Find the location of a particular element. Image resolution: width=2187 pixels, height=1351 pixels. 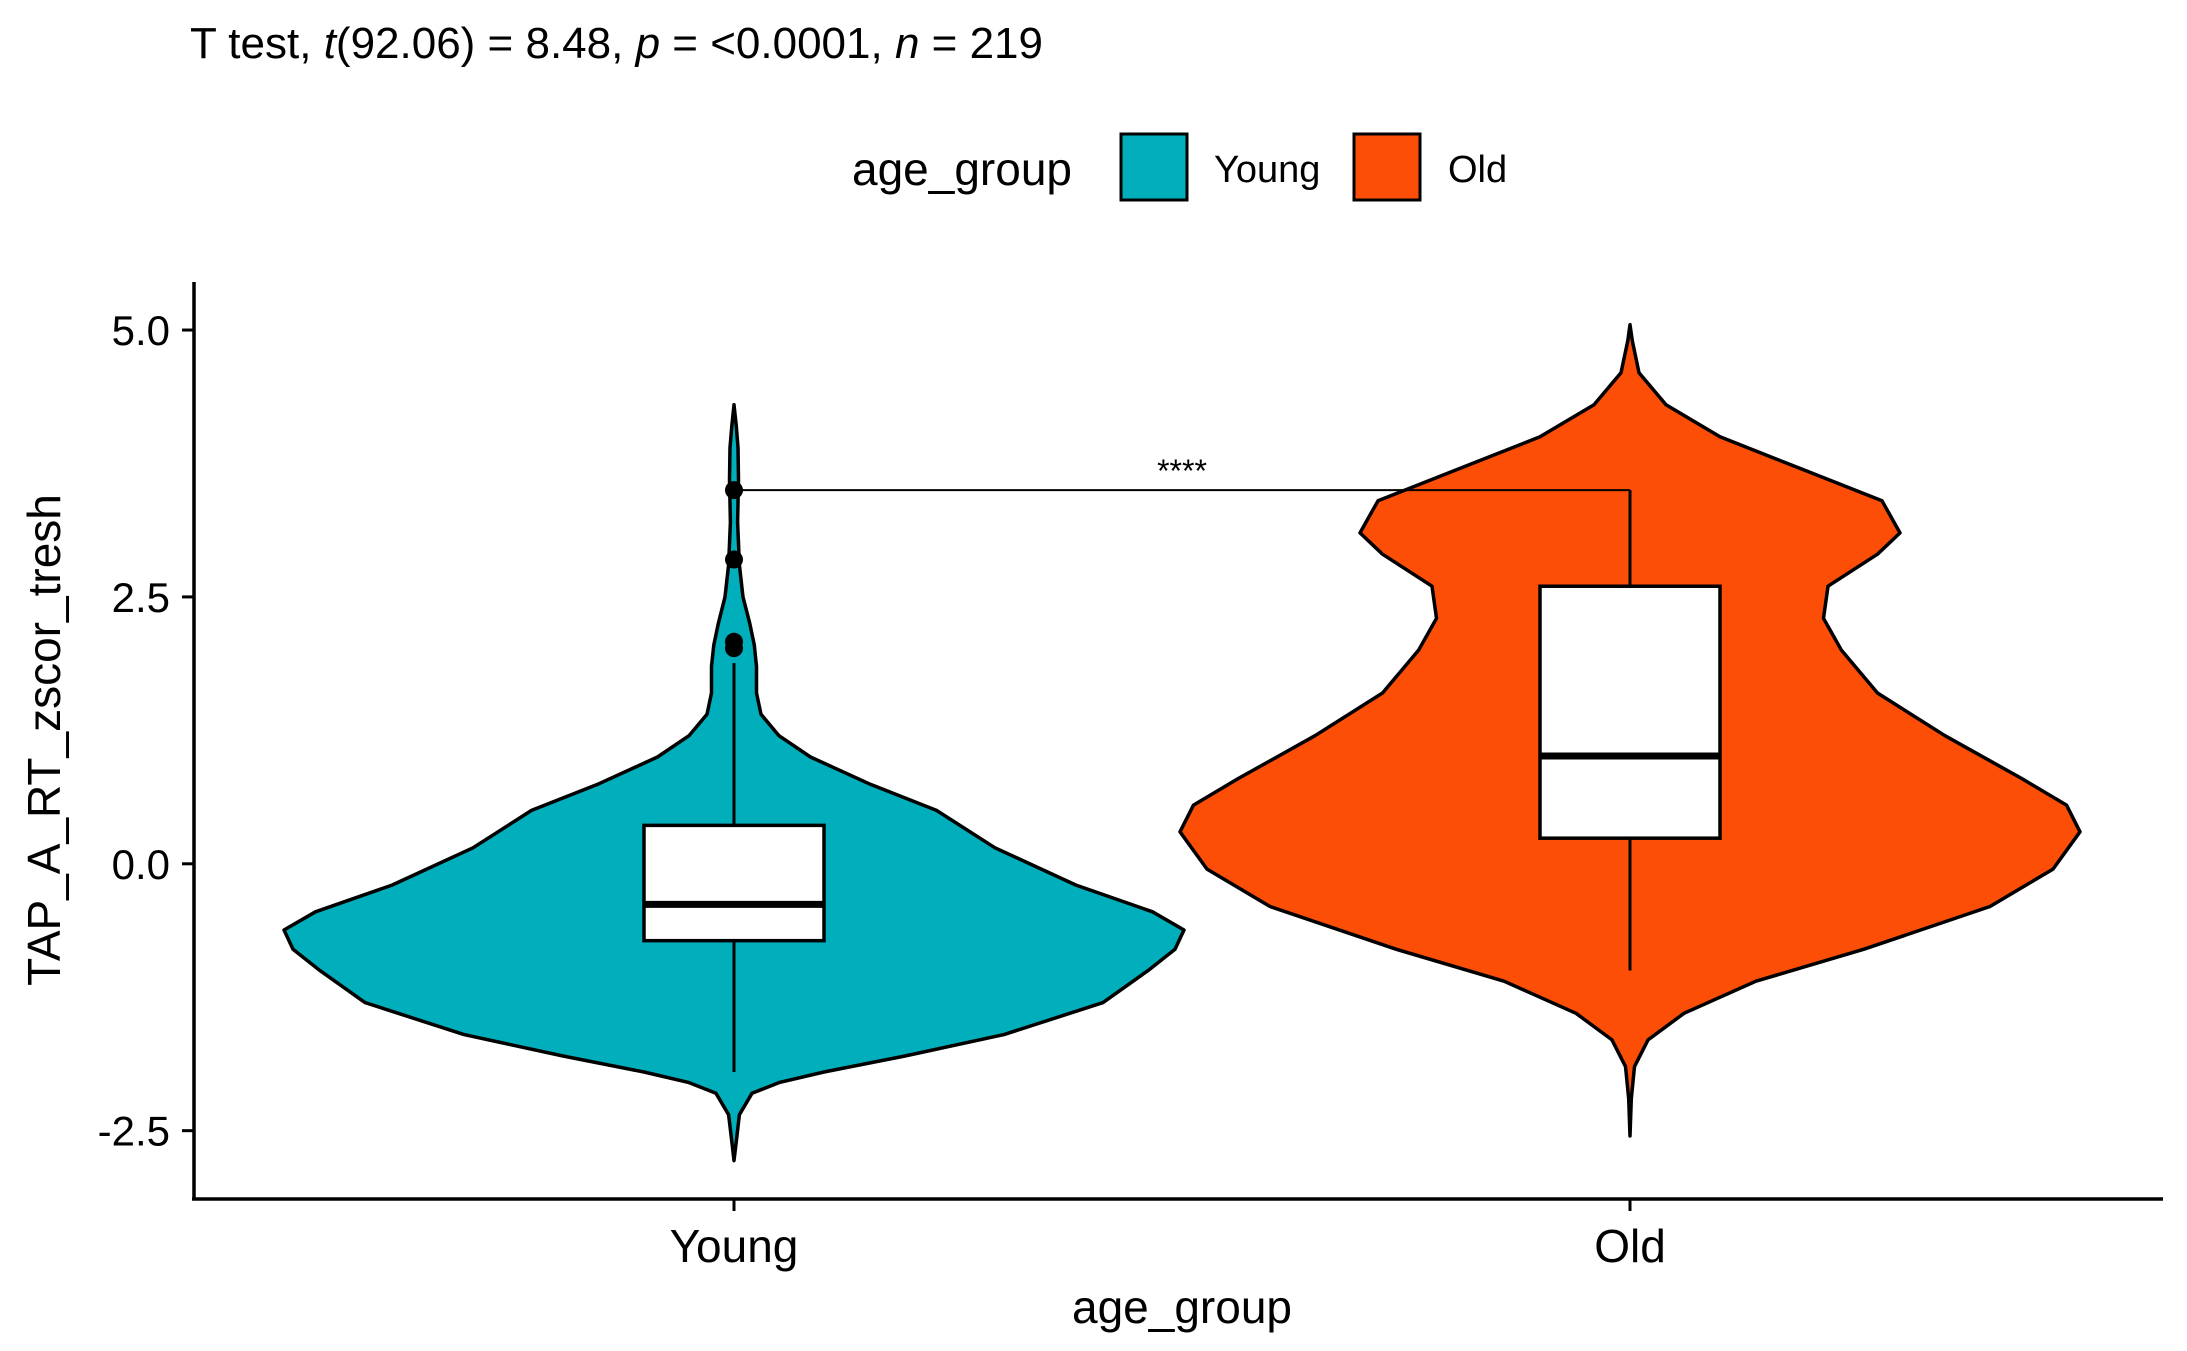

title-t-part: (92.06) = 8.48, is located at coordinates (486, 43).